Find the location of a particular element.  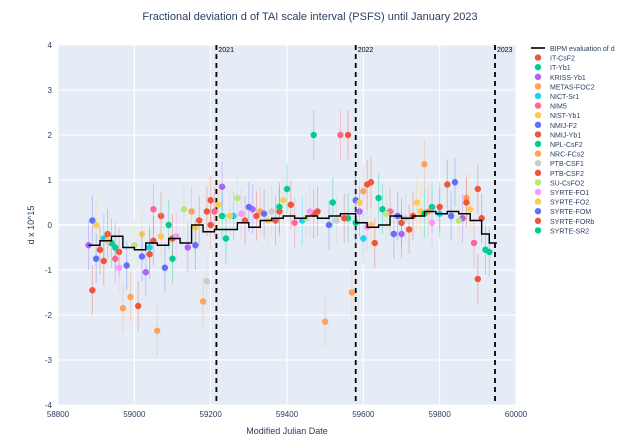

legend-label: NICT-Sr1 is located at coordinates (564, 97).